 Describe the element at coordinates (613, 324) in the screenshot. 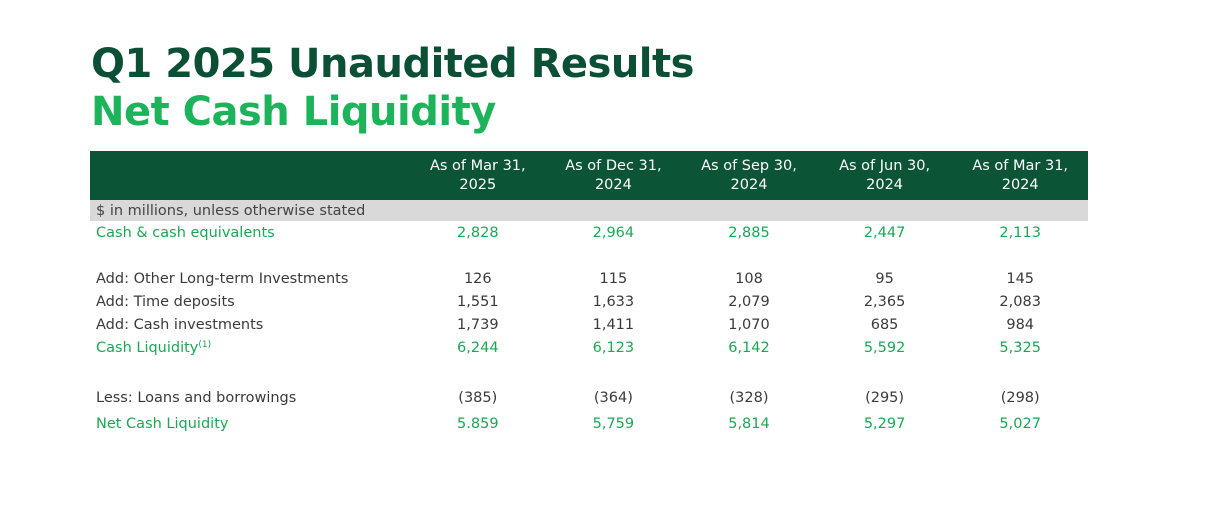

I see `table-cell: 1,411` at that location.